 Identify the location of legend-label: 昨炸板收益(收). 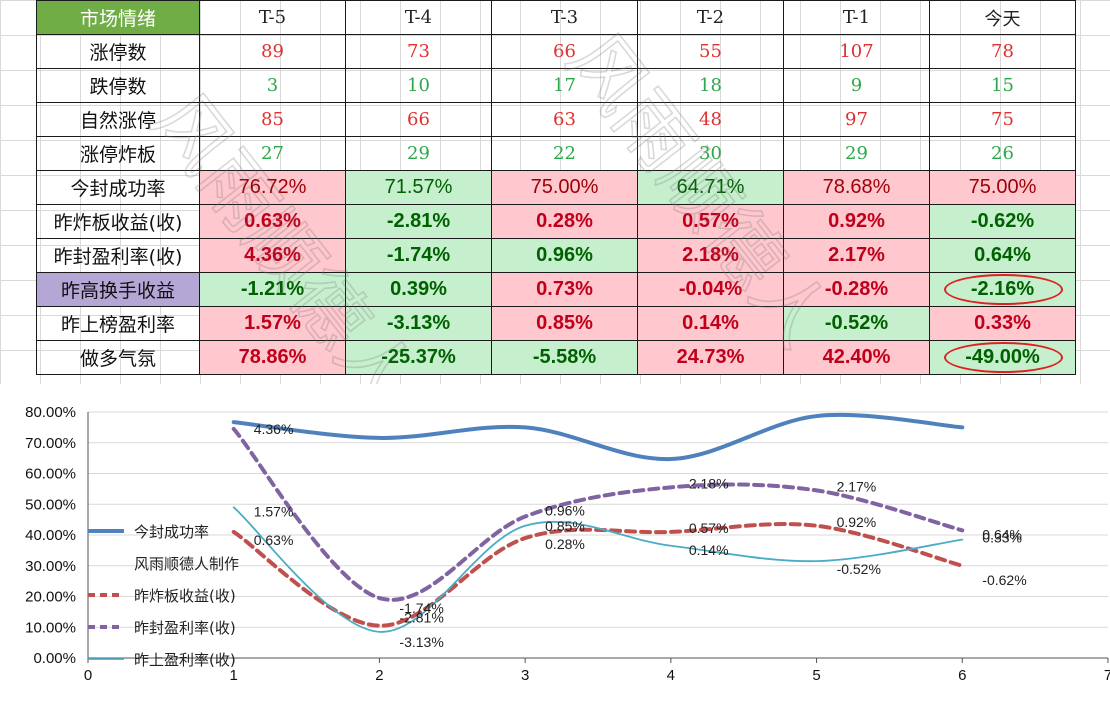
(185, 596).